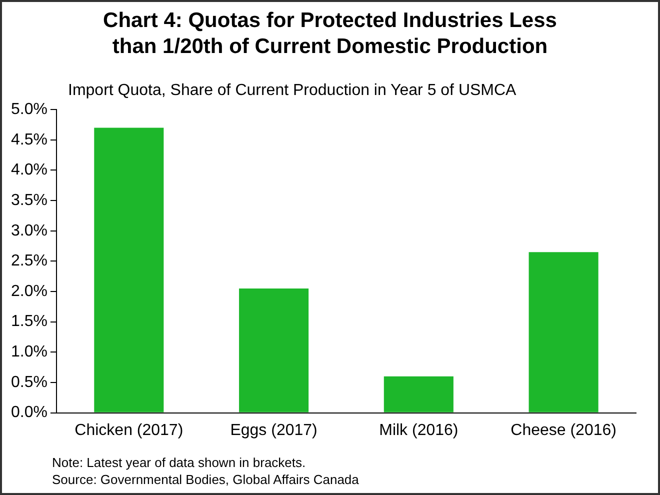 The width and height of the screenshot is (660, 495). Describe the element at coordinates (205, 479) in the screenshot. I see `source-note: Source: Governmental Bodies, Global Affairs Canada` at that location.